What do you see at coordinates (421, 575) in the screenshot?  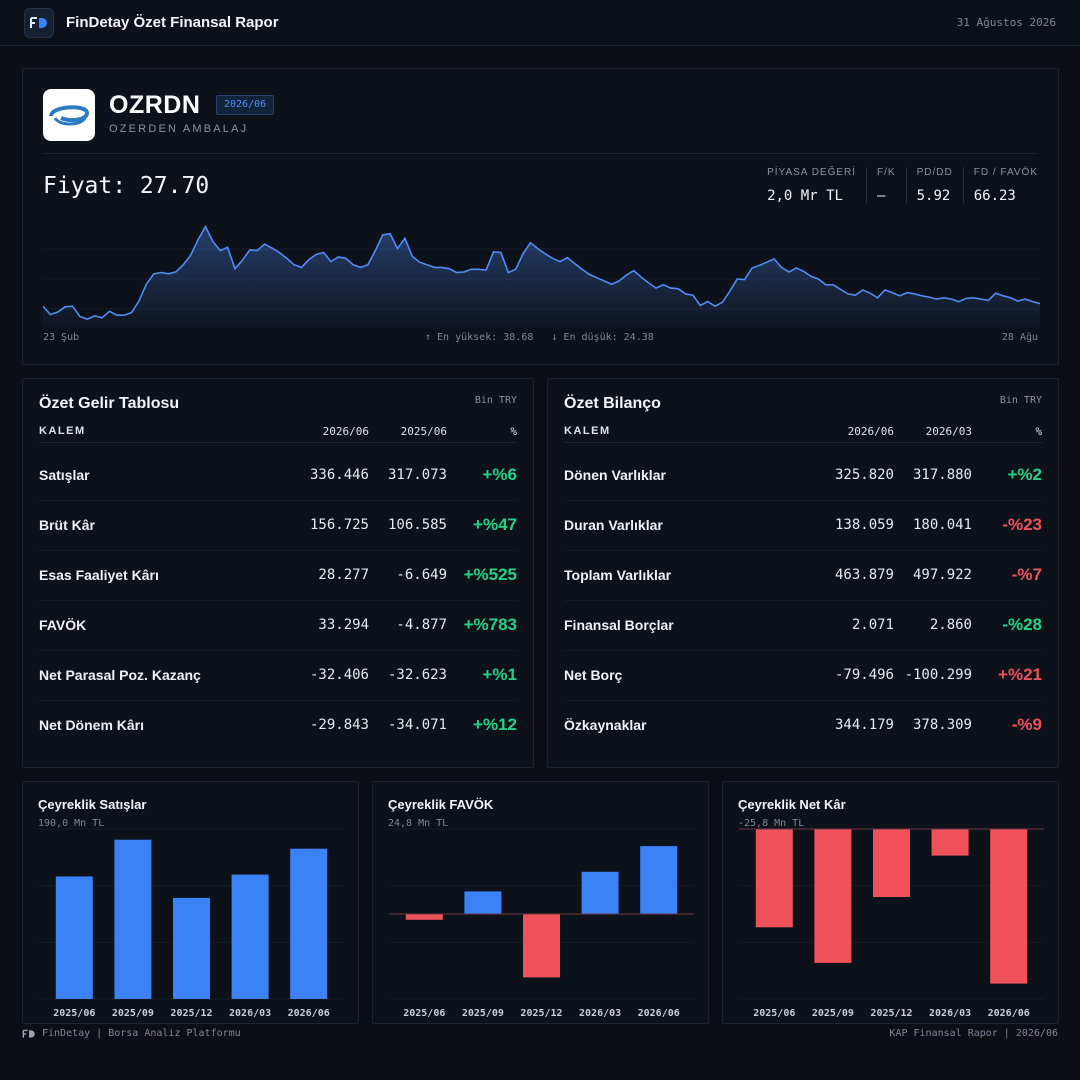 I see `previous-value: -6.649` at bounding box center [421, 575].